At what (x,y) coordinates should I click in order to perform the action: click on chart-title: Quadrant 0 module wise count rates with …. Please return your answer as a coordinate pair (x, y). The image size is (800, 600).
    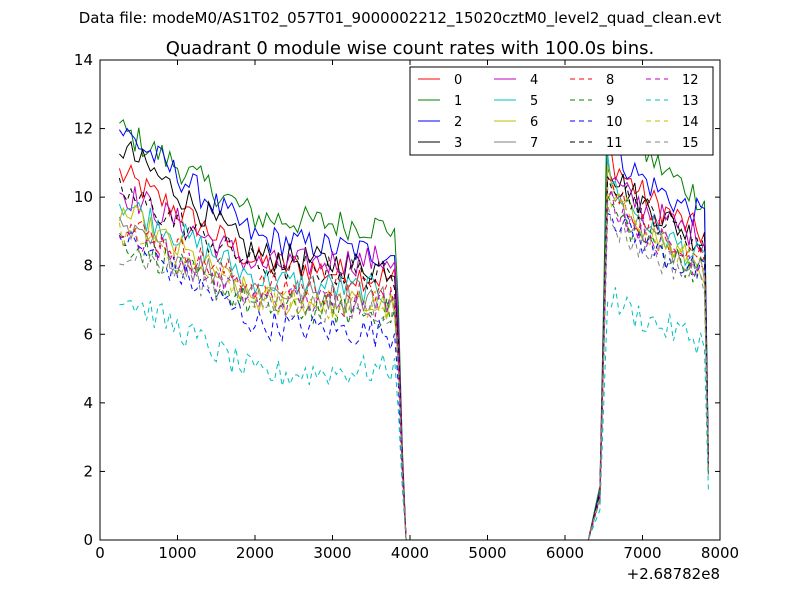
    Looking at the image, I should click on (410, 48).